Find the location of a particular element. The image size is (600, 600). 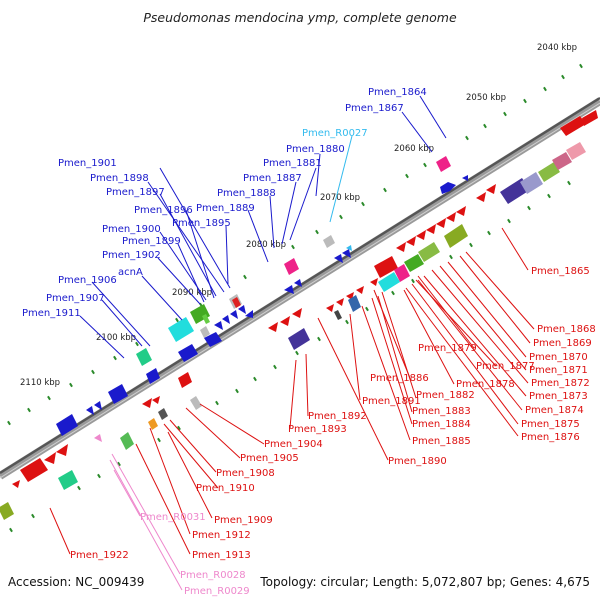

gene-label-pmen-1885: Pmen_1885 is located at coordinates (441, 441).